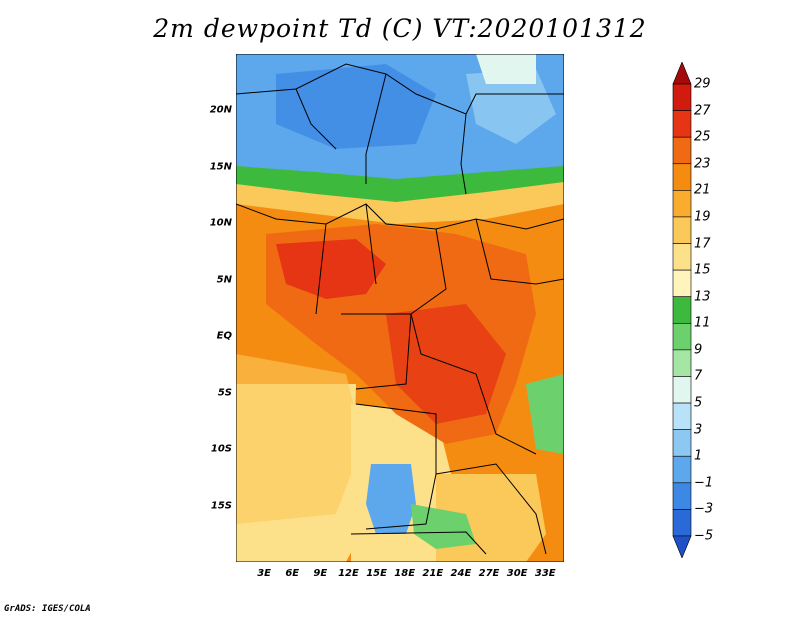  Describe the element at coordinates (511, 106) in the screenshot. I see `field-sahara-east` at that location.